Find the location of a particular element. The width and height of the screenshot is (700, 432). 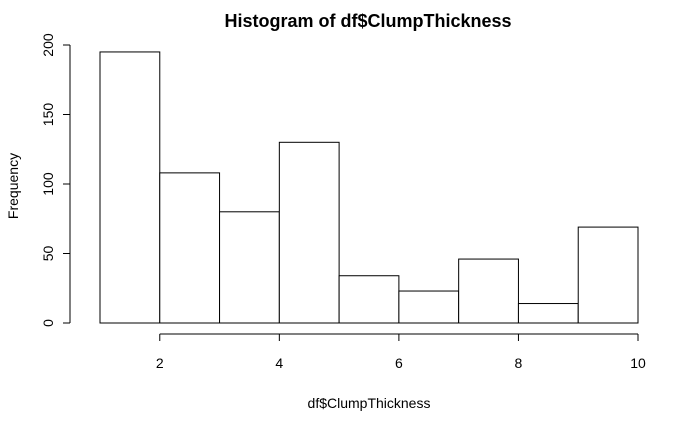

x-tick-label-10: 10 is located at coordinates (638, 363).